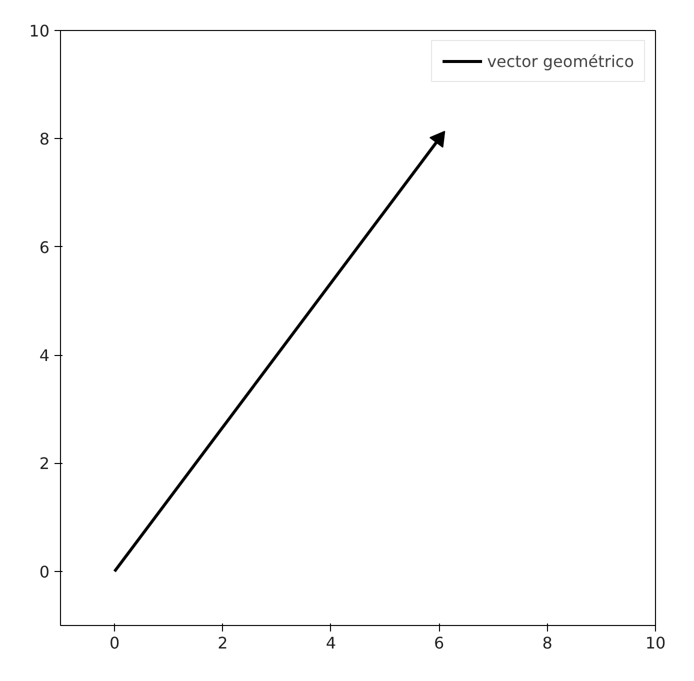  Describe the element at coordinates (655, 643) in the screenshot. I see `x-tick-label: 10` at that location.